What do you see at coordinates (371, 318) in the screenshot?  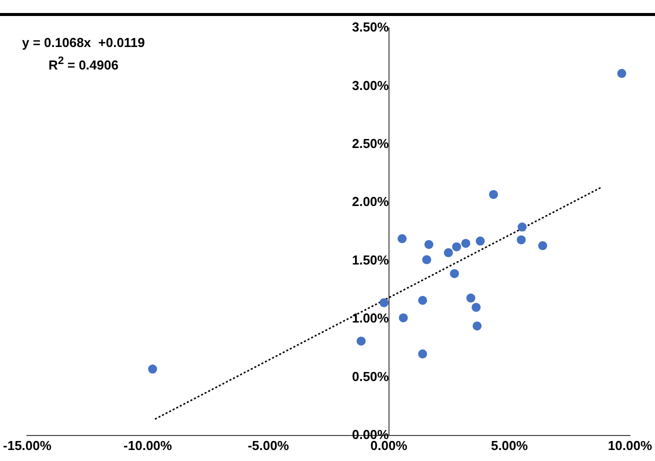 I see `y-tick-label: 1.00%` at bounding box center [371, 318].